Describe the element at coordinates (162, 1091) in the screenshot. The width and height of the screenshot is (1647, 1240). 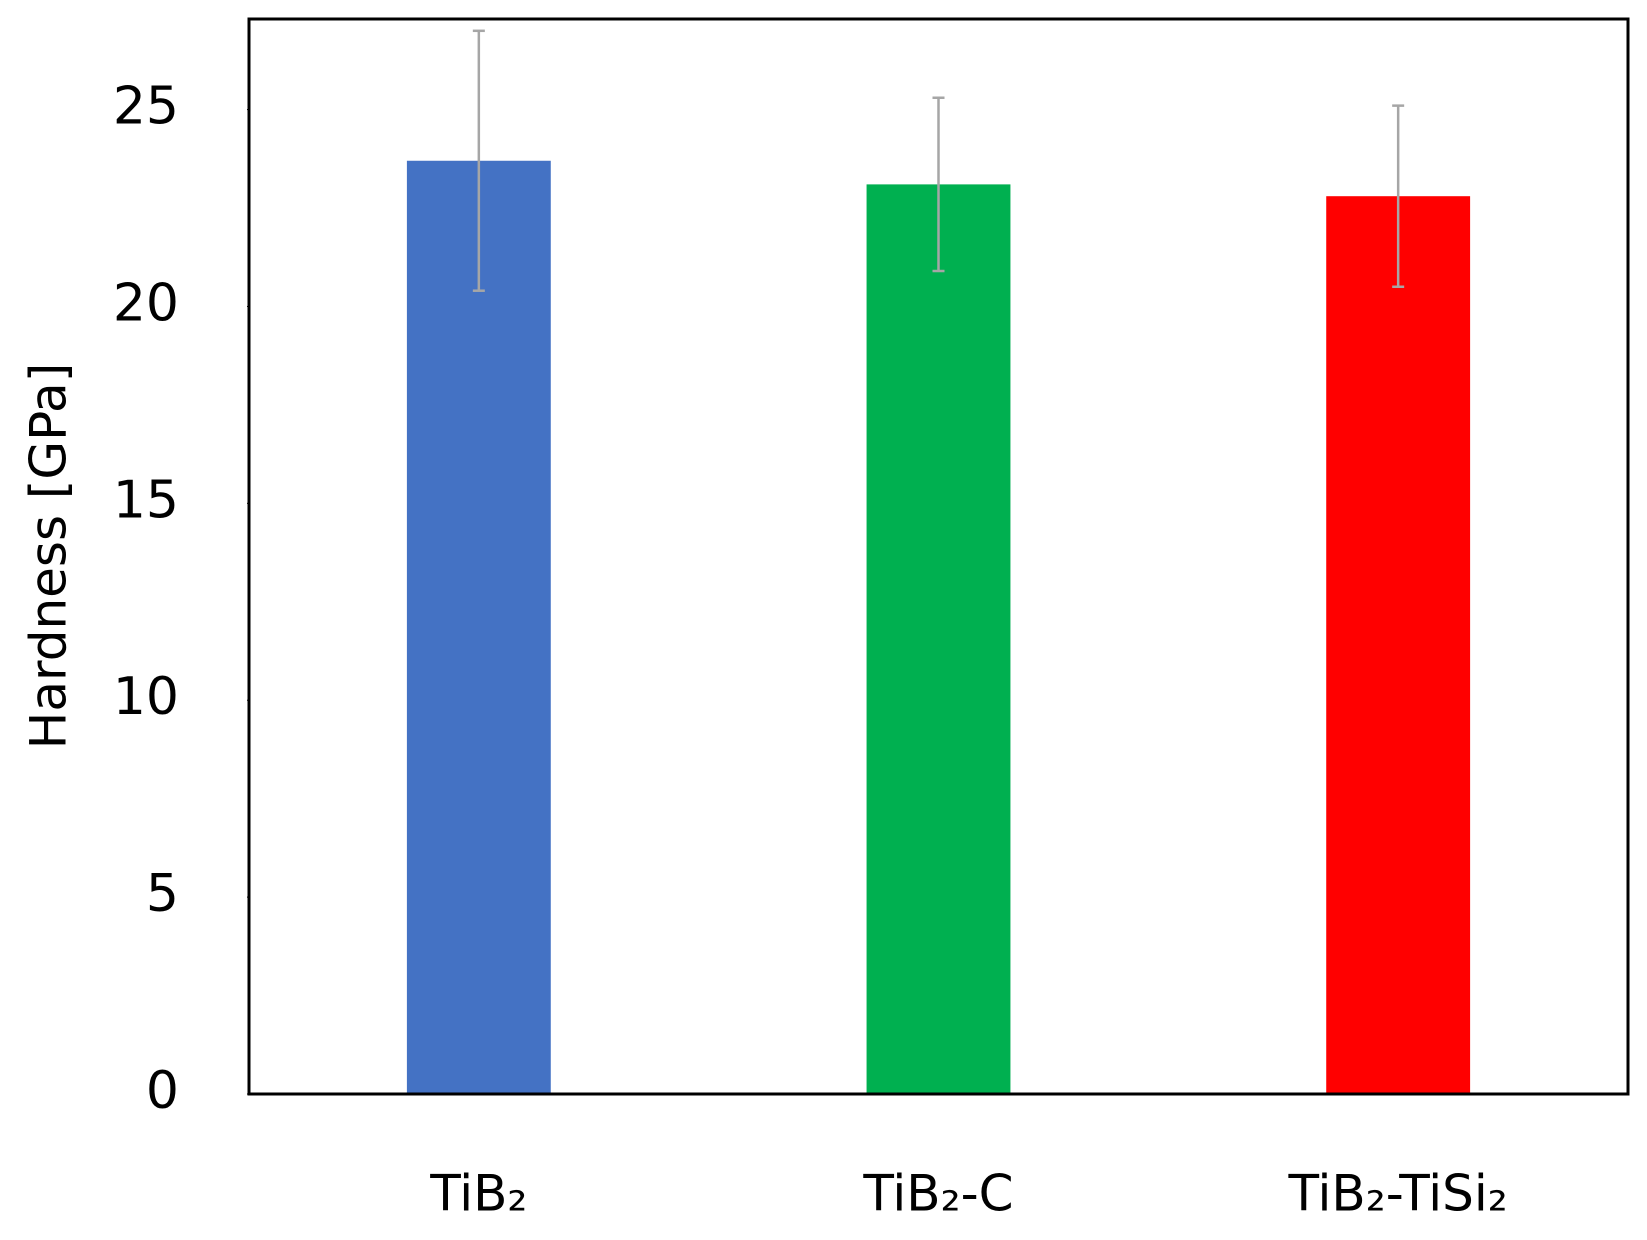
I see `y-tick-label: 0` at that location.